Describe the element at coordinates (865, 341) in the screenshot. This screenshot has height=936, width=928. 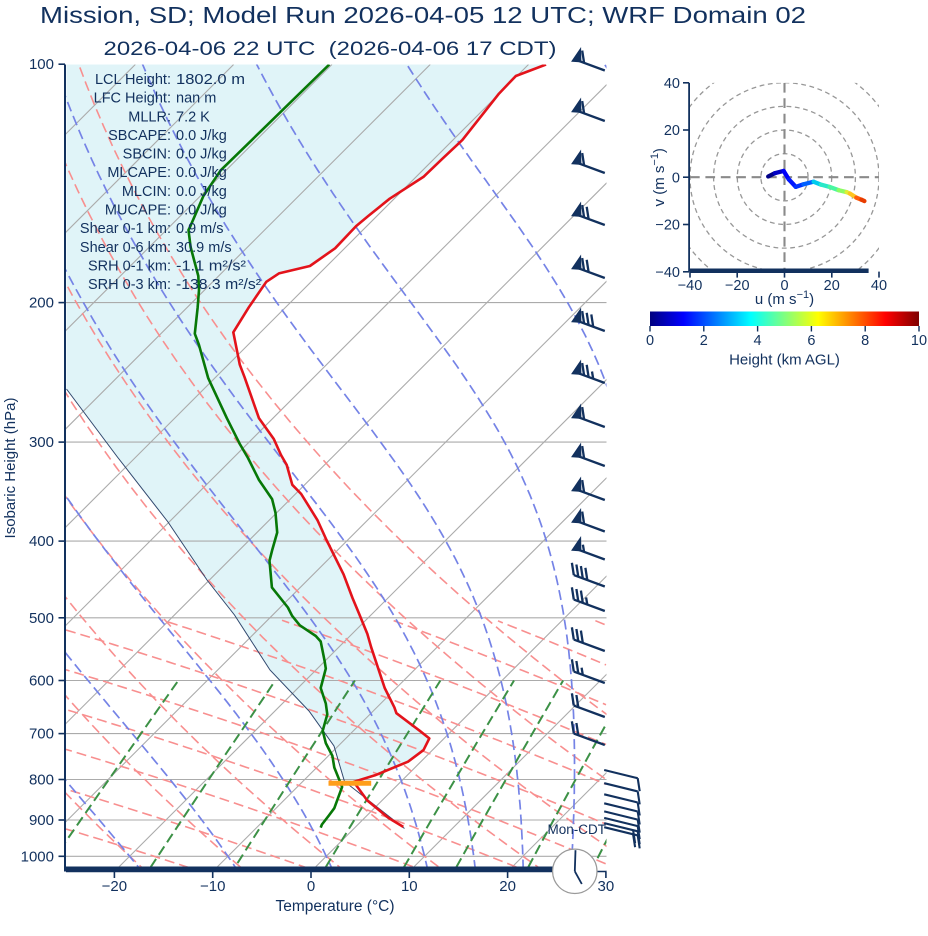
I see `svg-text: 8` at that location.